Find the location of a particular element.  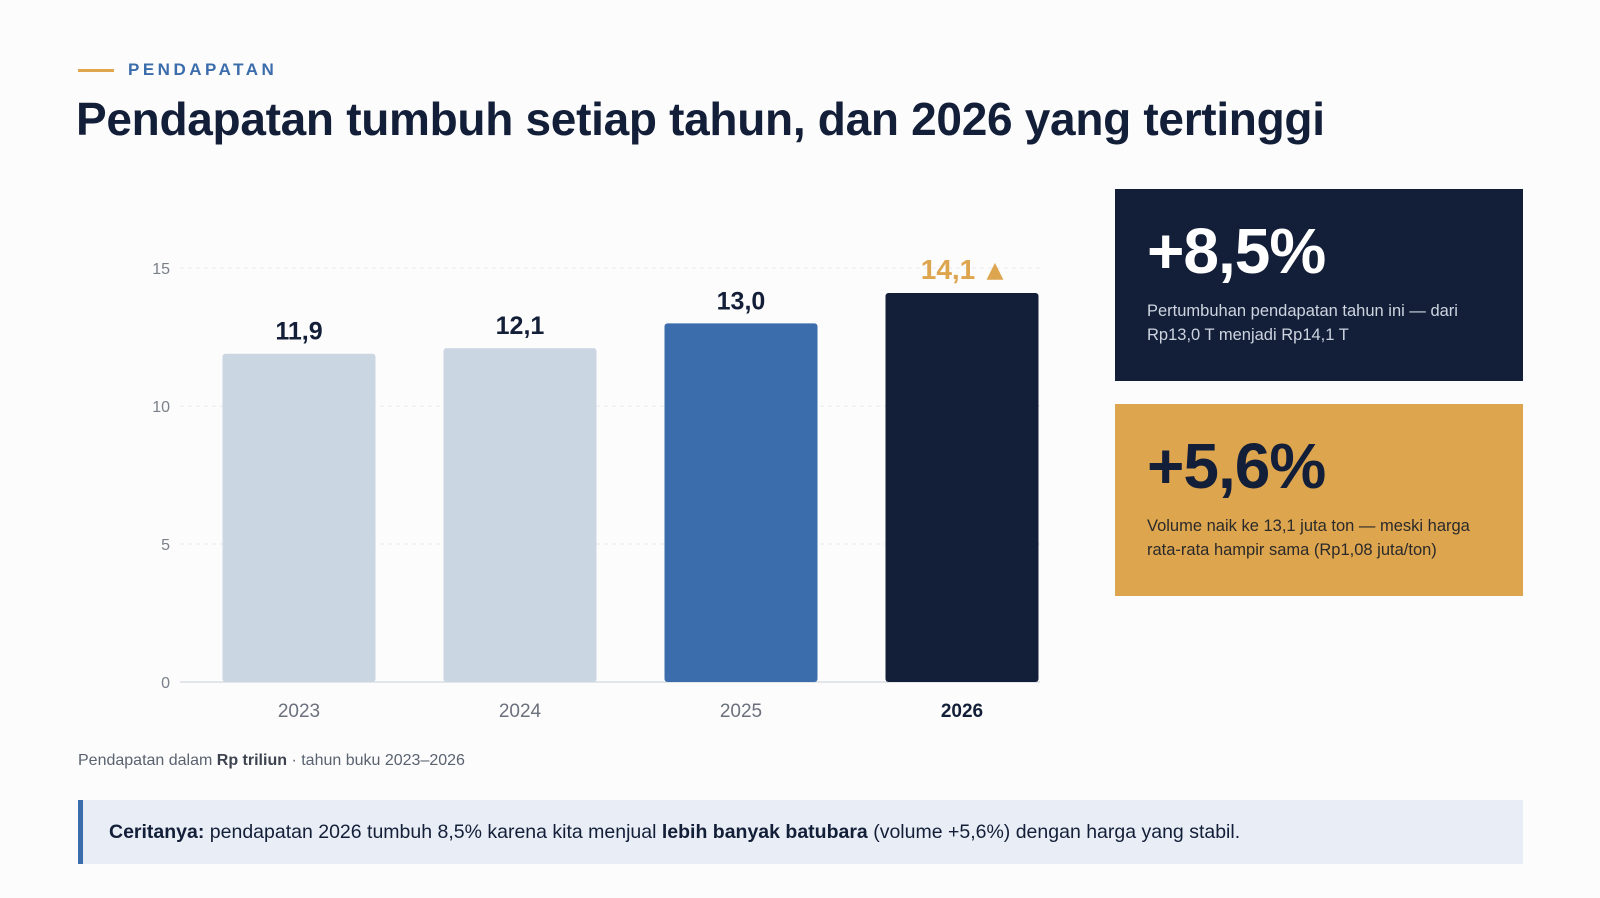

x-tick-label-2025: 2025 is located at coordinates (741, 711).